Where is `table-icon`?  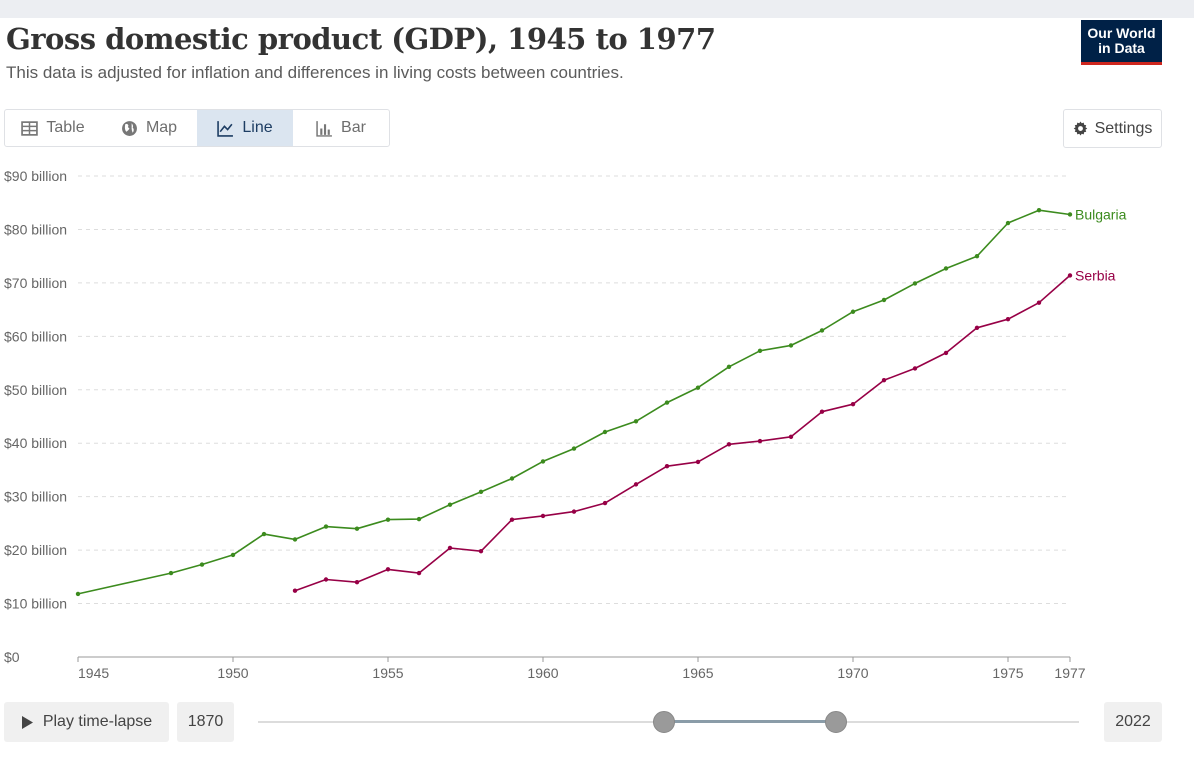
table-icon is located at coordinates (30, 128).